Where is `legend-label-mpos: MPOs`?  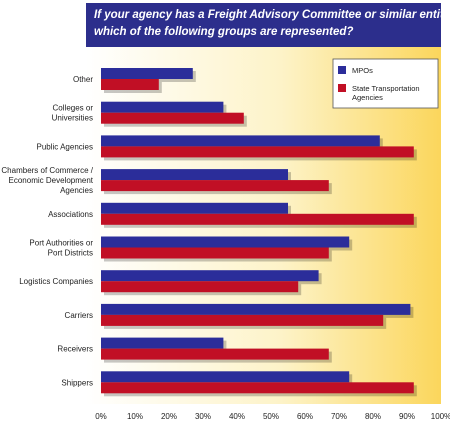 legend-label-mpos: MPOs is located at coordinates (362, 70).